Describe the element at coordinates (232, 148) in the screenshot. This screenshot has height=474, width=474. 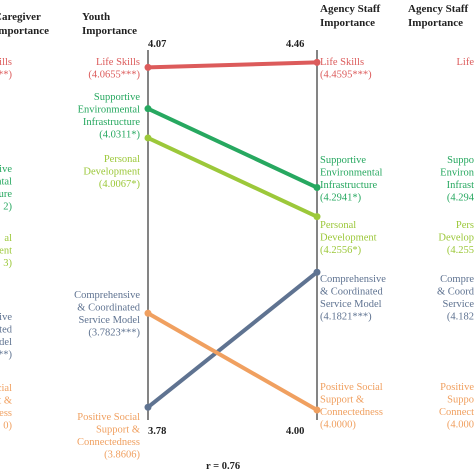
I see `slope-line-supportive-environmental-infrastructure` at that location.